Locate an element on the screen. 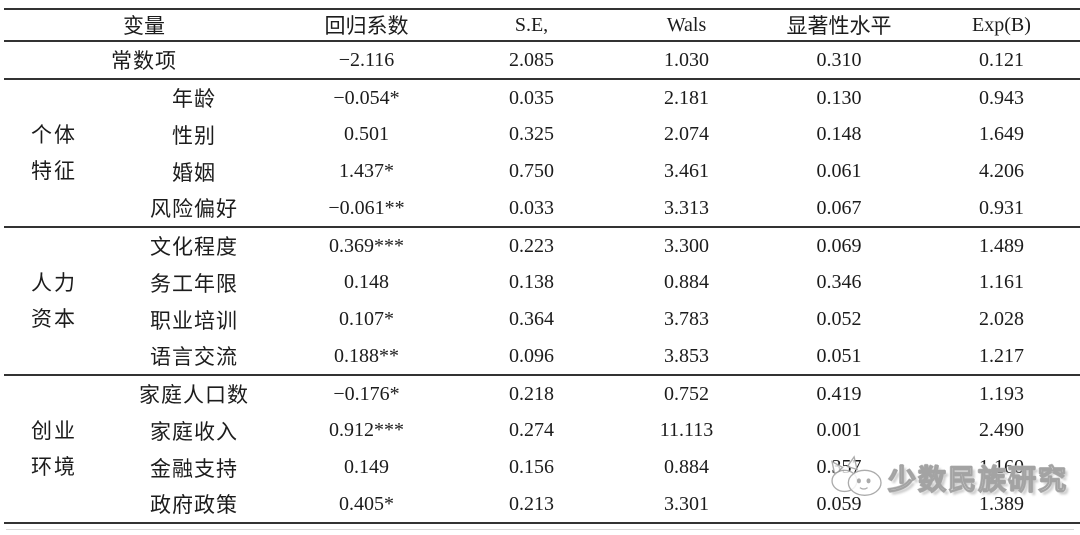  value-cell: 1.217 is located at coordinates (1001, 355).